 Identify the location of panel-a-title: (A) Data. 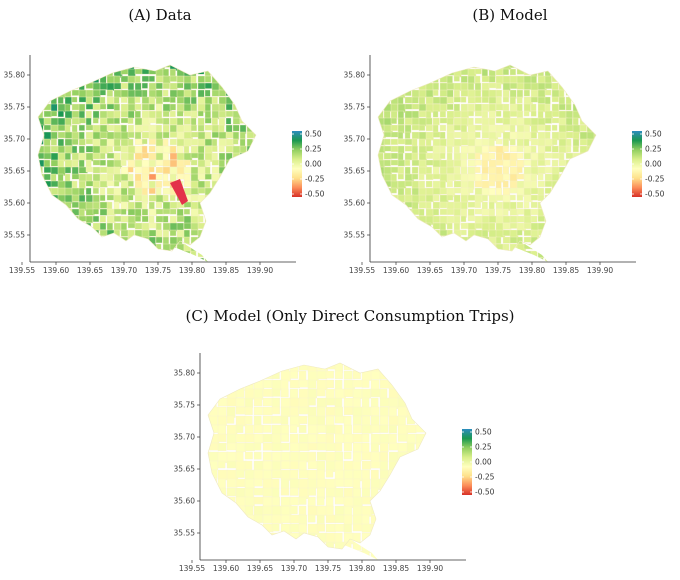
(160, 15).